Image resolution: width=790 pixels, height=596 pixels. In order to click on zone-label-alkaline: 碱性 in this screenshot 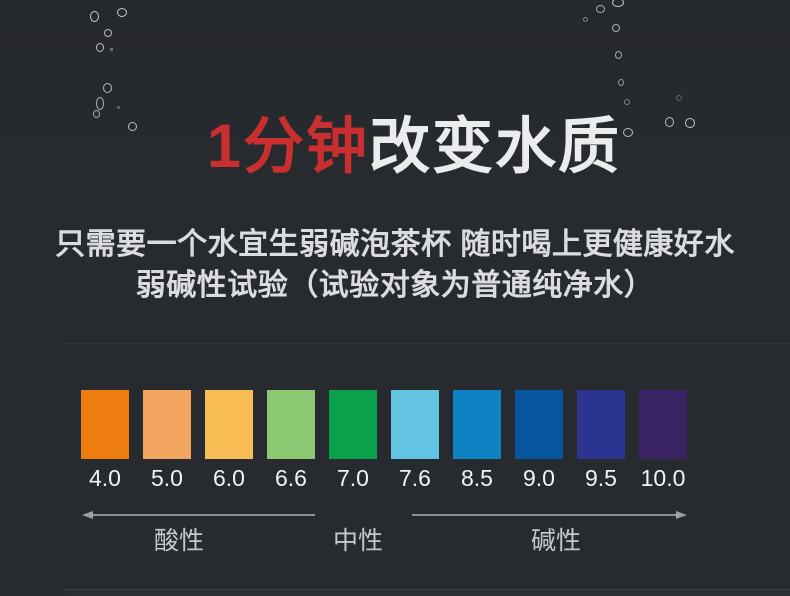, I will do `click(556, 541)`.